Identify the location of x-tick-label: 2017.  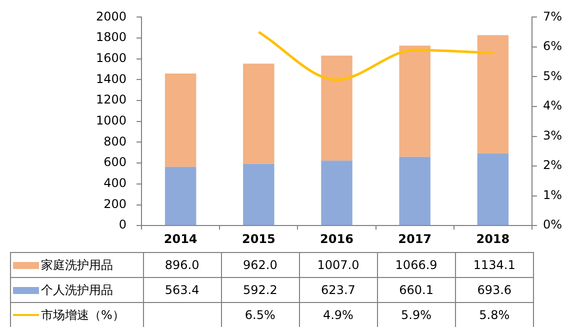
(415, 239).